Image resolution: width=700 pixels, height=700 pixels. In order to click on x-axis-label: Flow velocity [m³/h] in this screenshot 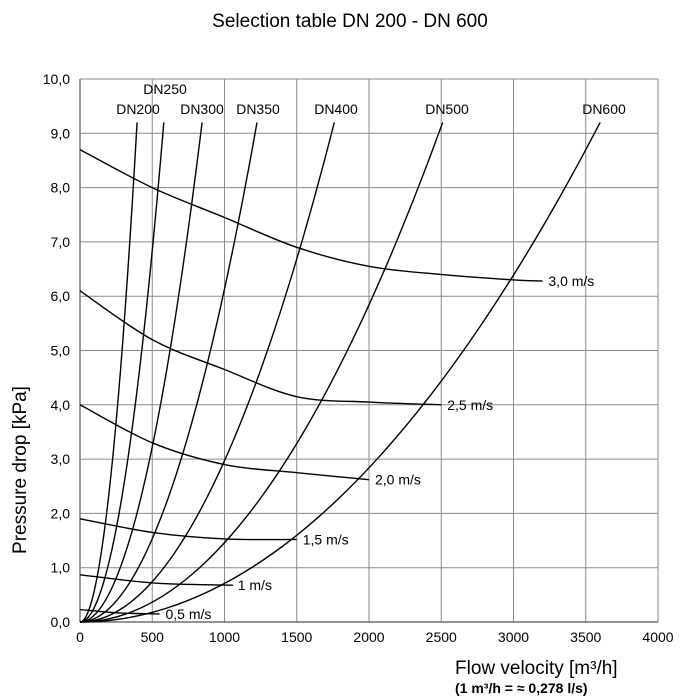, I will do `click(536, 668)`.